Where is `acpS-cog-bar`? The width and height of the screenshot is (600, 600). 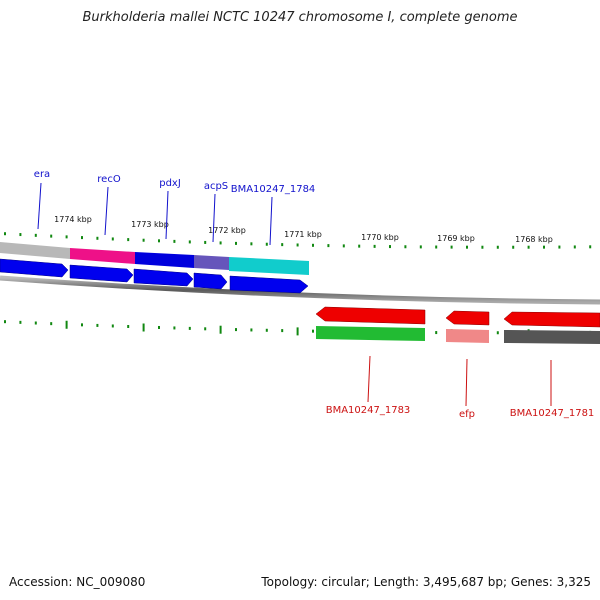
acpS-cog-bar is located at coordinates (211, 262).